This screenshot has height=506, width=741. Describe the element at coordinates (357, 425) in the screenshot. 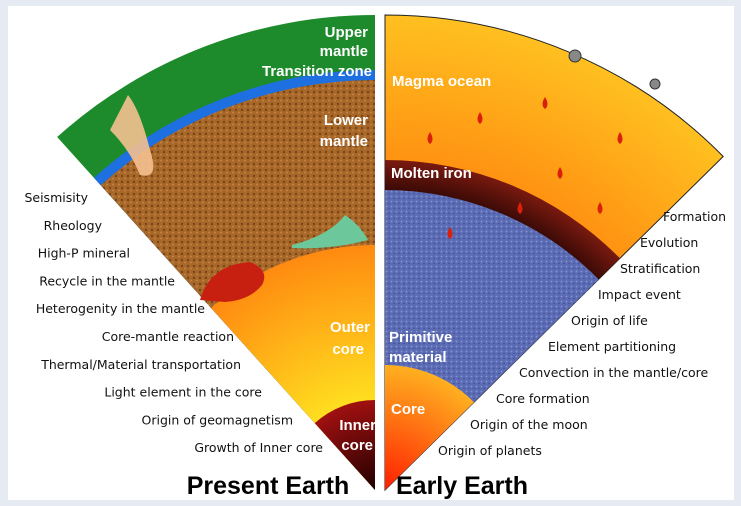

I see `layer: Inner` at that location.